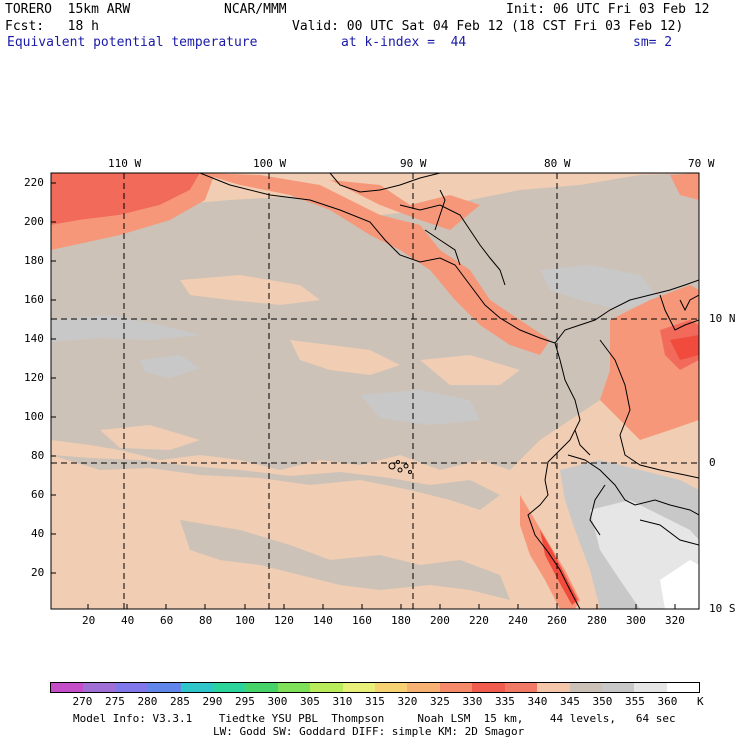 Image resolution: width=740 pixels, height=740 pixels. Describe the element at coordinates (284, 620) in the screenshot. I see `x-tick: 120` at that location.